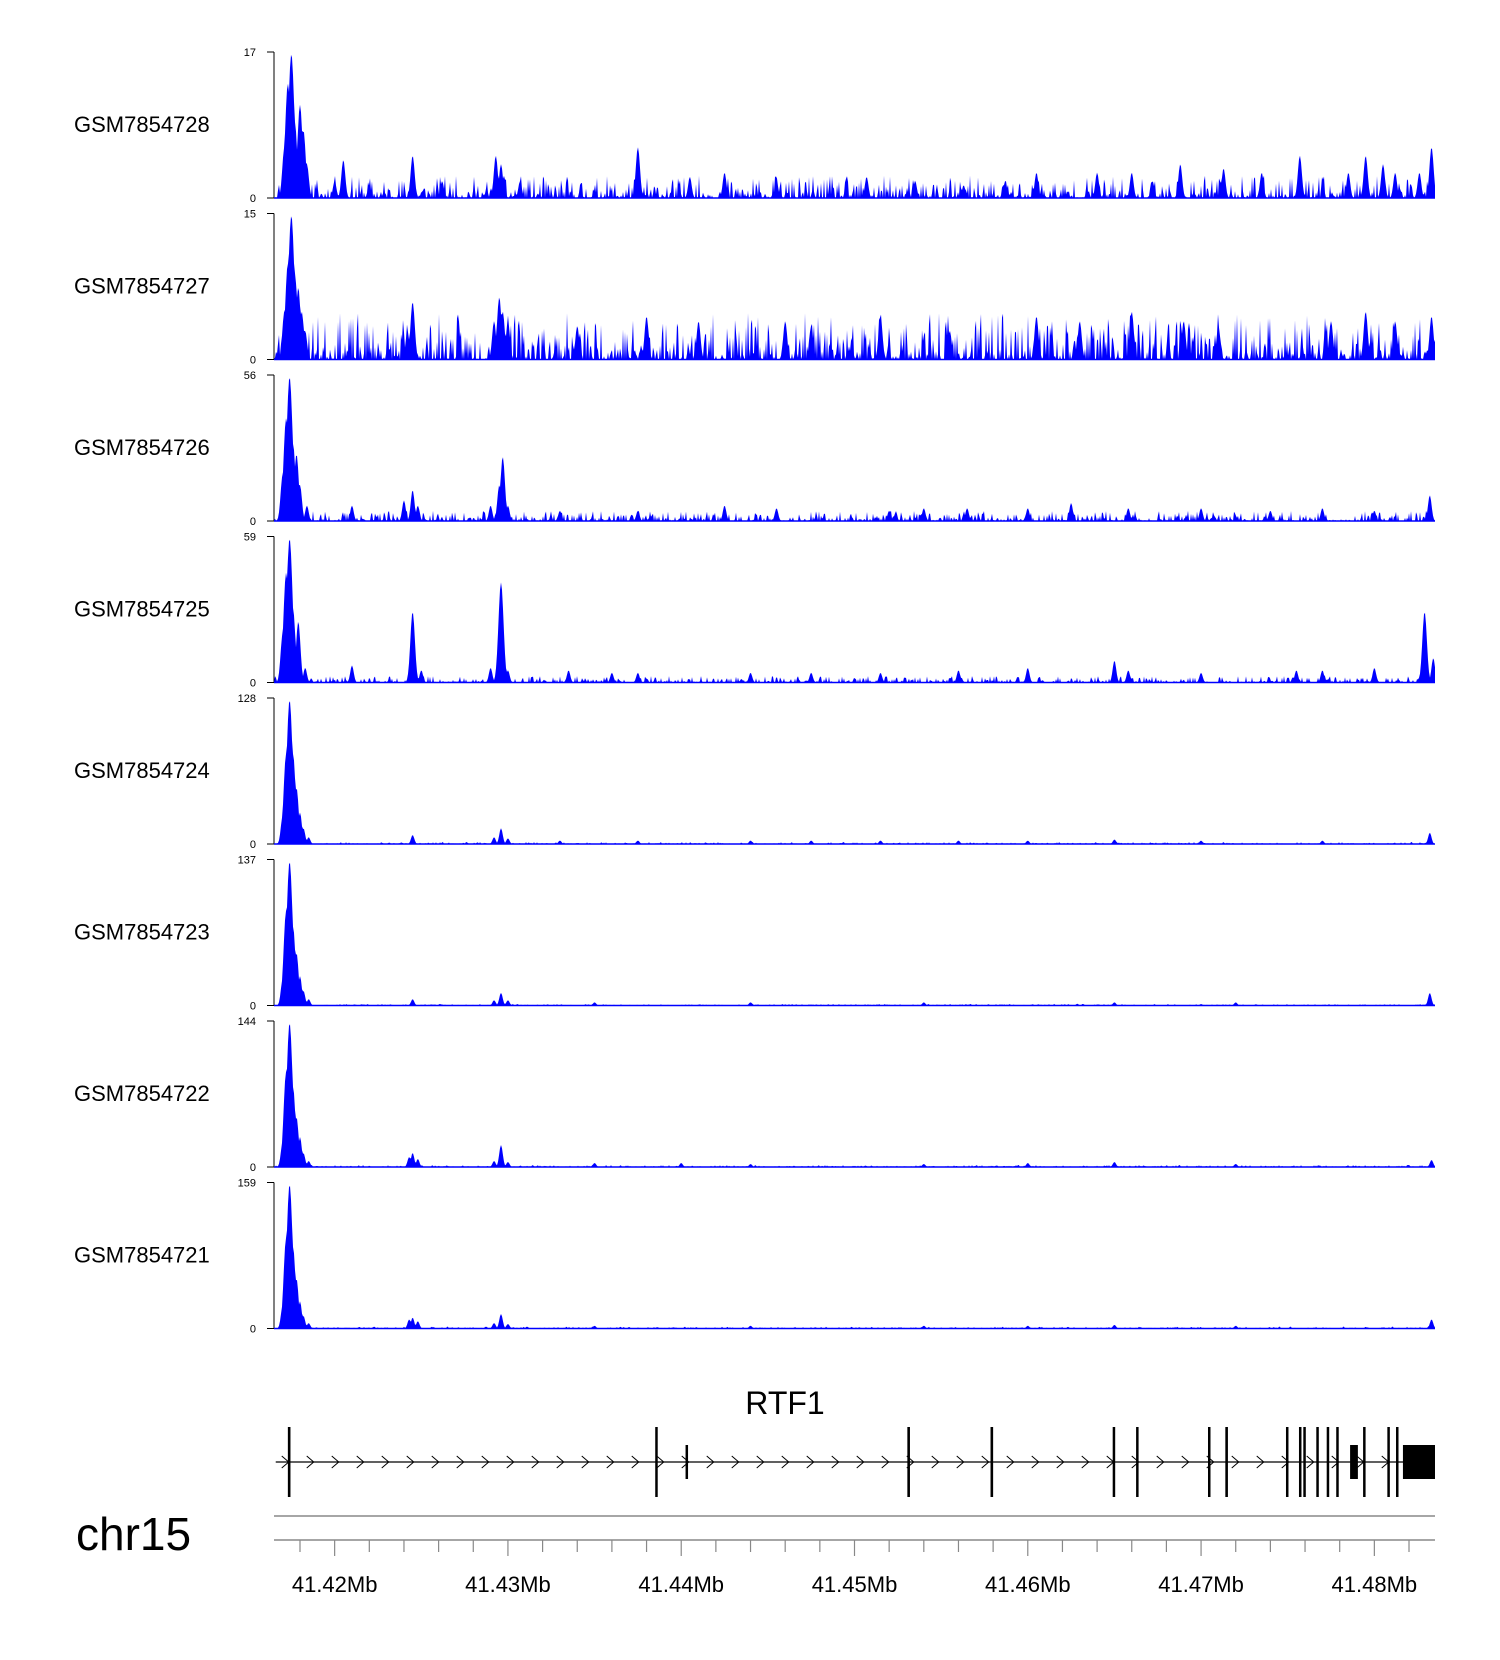 This screenshot has width=1500, height=1660. What do you see at coordinates (142, 609) in the screenshot?
I see `track-label: GSM7854725` at bounding box center [142, 609].